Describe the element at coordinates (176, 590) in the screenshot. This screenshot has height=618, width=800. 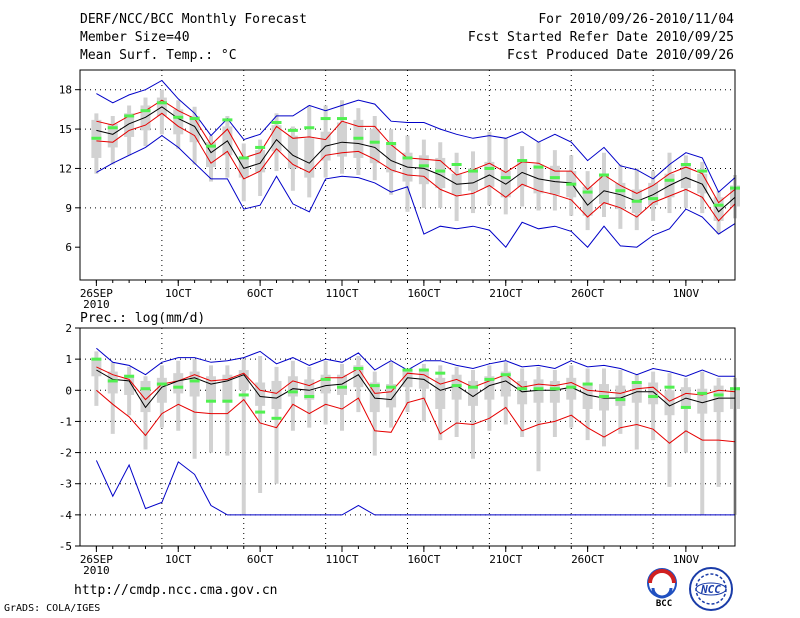
I see `source-url: http://cmdp.ncc.cma.gov.cn` at that location.